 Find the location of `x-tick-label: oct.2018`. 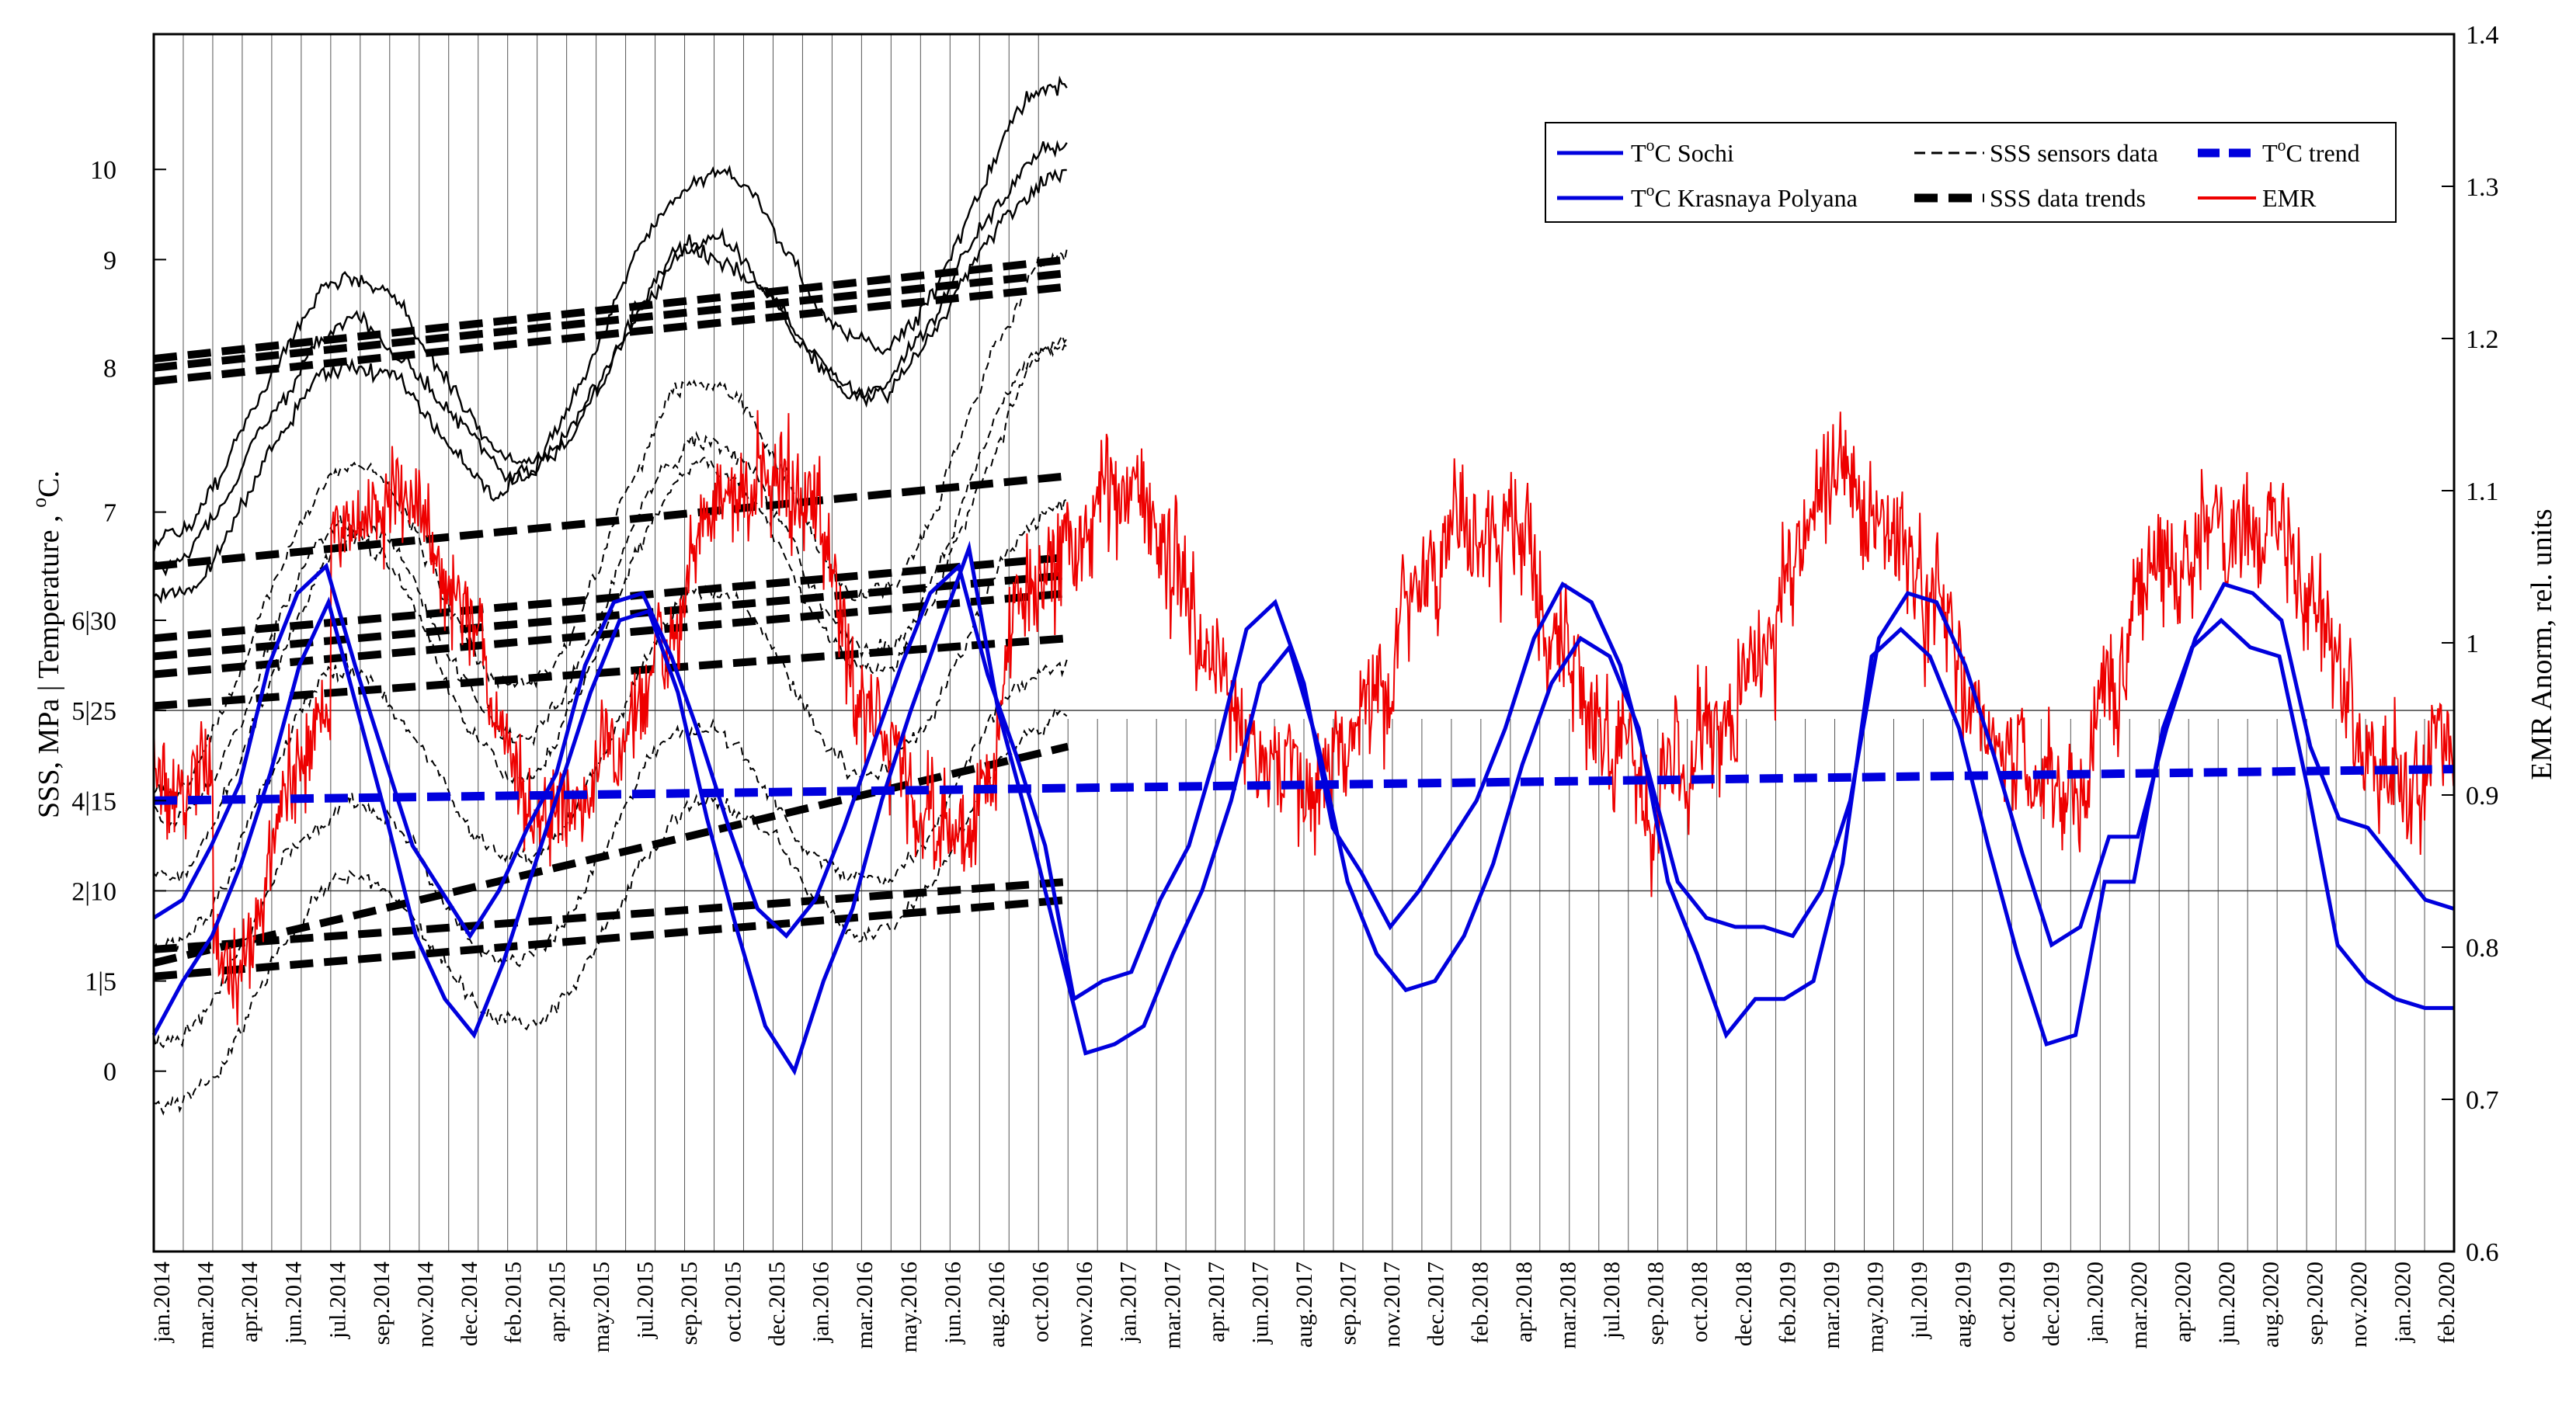

x-tick-label: oct.2018 is located at coordinates (1700, 1302).